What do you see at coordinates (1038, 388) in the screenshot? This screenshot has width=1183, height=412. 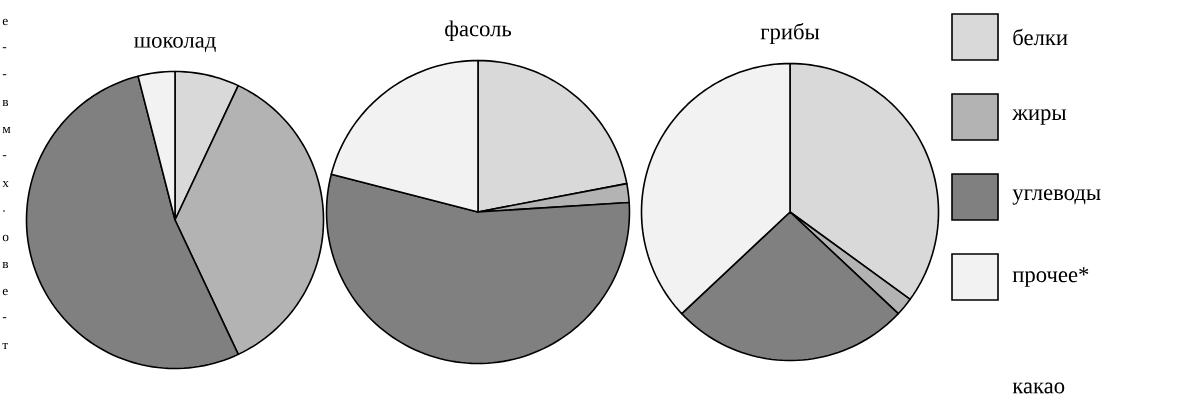 I see `text: какао` at bounding box center [1038, 388].